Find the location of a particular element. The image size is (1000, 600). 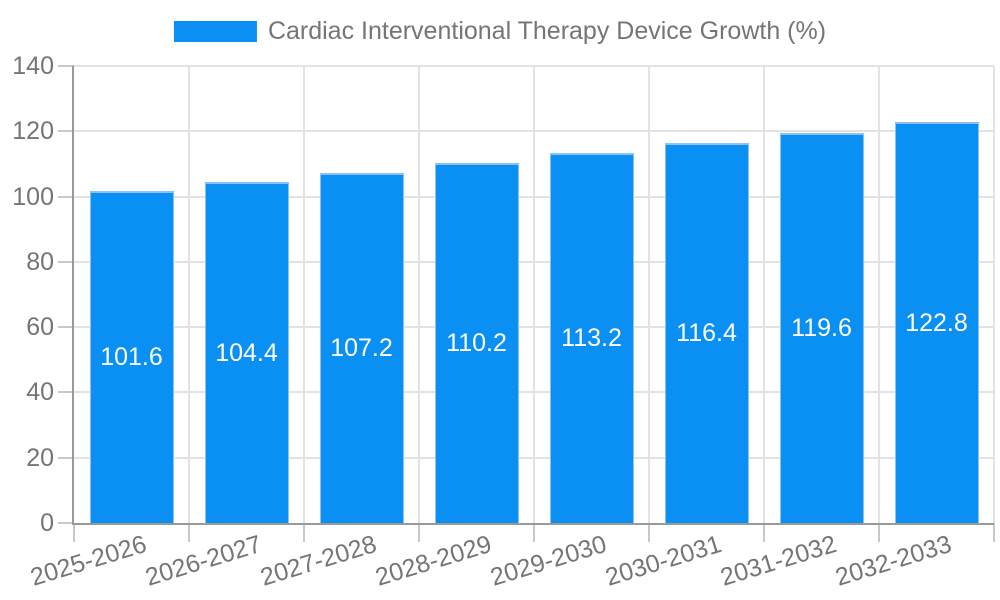

bar-value-label: 116.4 is located at coordinates (706, 333).